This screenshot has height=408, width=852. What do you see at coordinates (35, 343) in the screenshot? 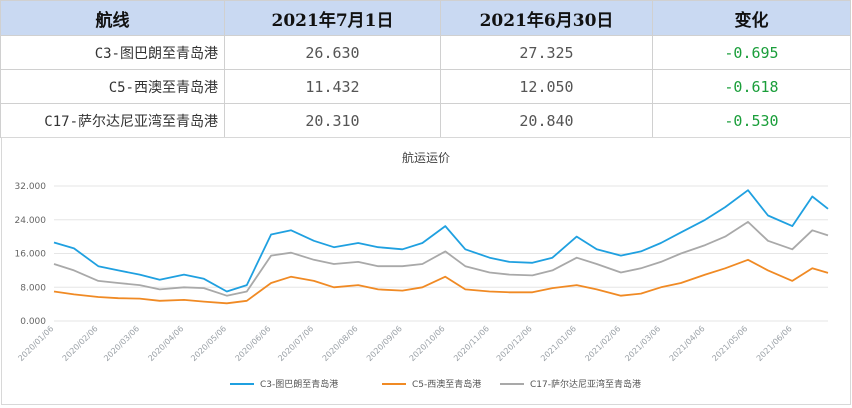
I see `x-tick-label: 2020/01/06` at bounding box center [35, 343].